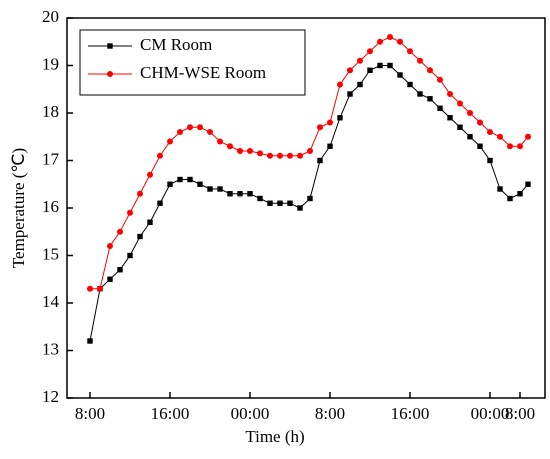 The width and height of the screenshot is (550, 459). Describe the element at coordinates (110, 46) in the screenshot. I see `legend-marker` at that location.